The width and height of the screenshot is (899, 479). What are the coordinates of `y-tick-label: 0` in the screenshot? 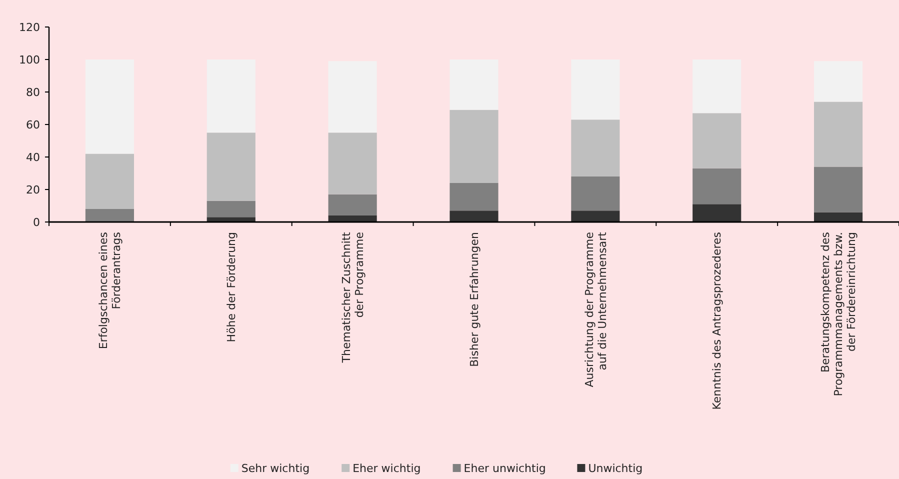 It's located at (36, 222).